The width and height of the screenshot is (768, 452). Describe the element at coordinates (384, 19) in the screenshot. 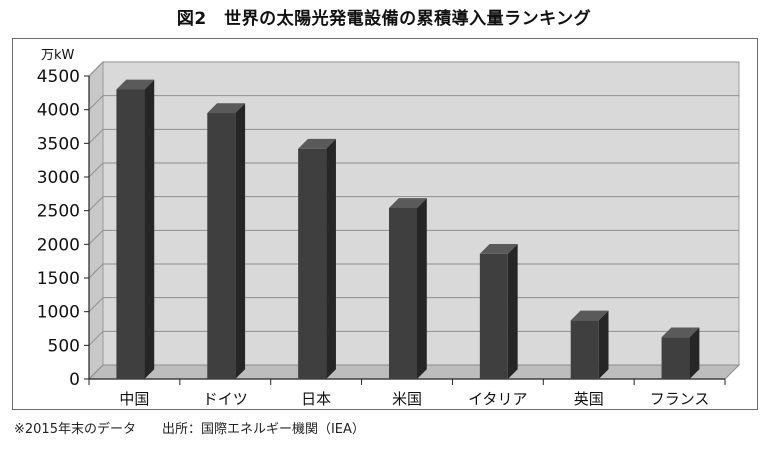

I see `chart-title: 図2 世界の太陽光発電設備の累積導入量ランキング` at that location.